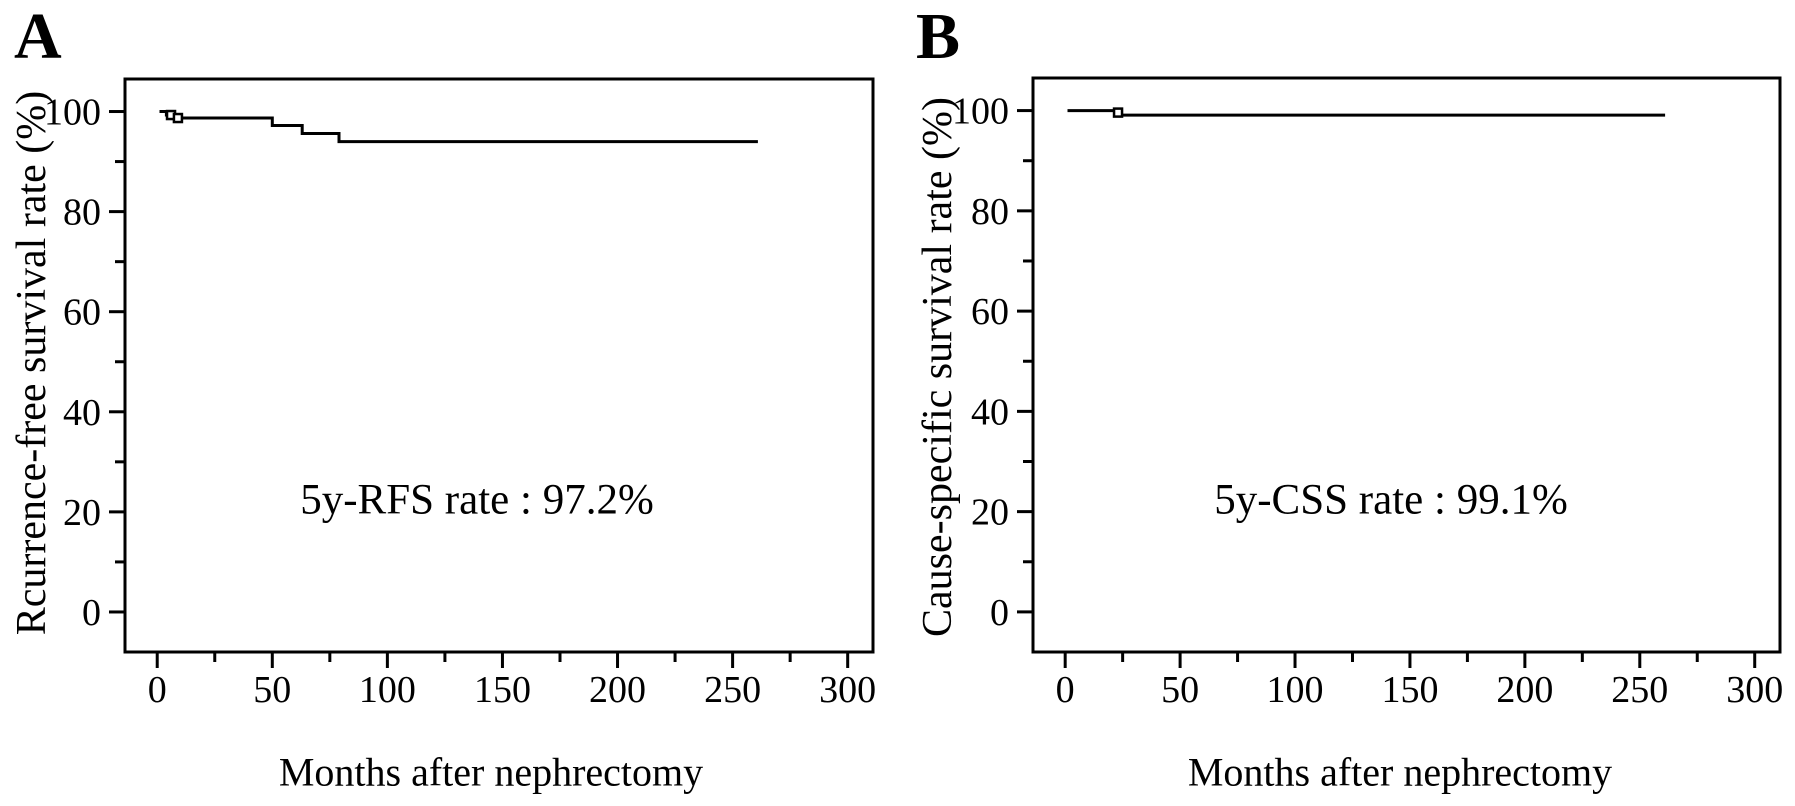 The width and height of the screenshot is (1795, 806). I want to click on panel-a-y-axis-label: Rcurrence-free survival rate (%), so click(32, 363).